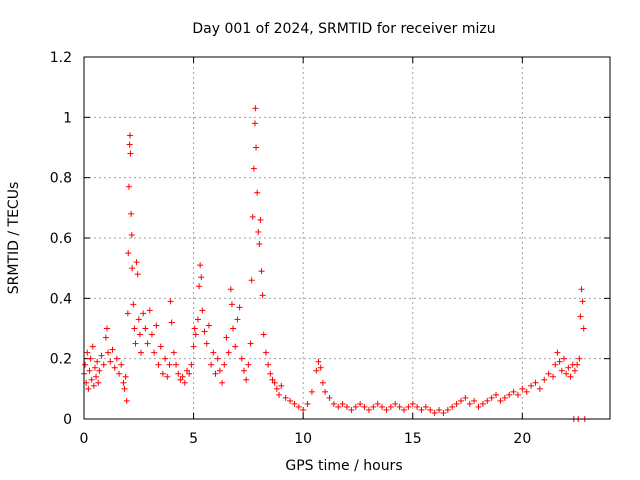 The image size is (640, 480). What do you see at coordinates (413, 439) in the screenshot?
I see `x-tick-label: 15` at bounding box center [413, 439].